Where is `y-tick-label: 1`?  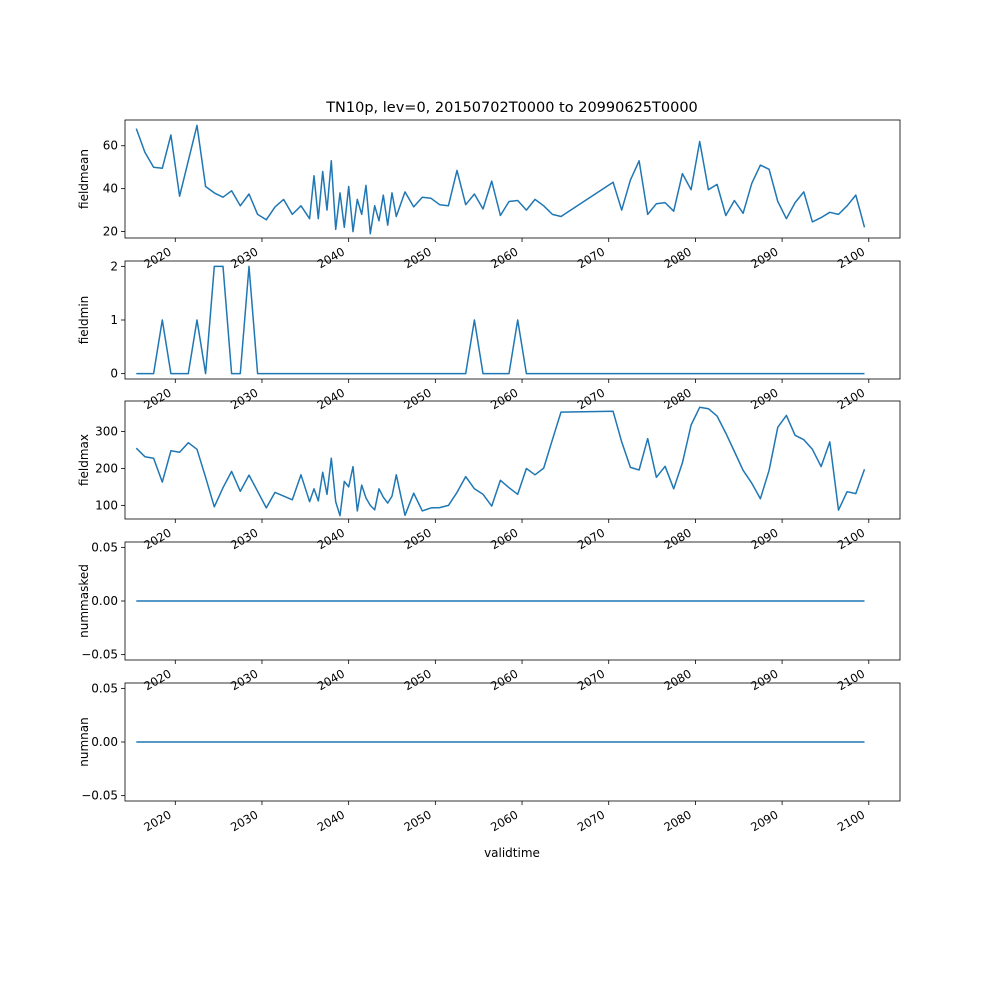 y-tick-label: 1 is located at coordinates (114, 320).